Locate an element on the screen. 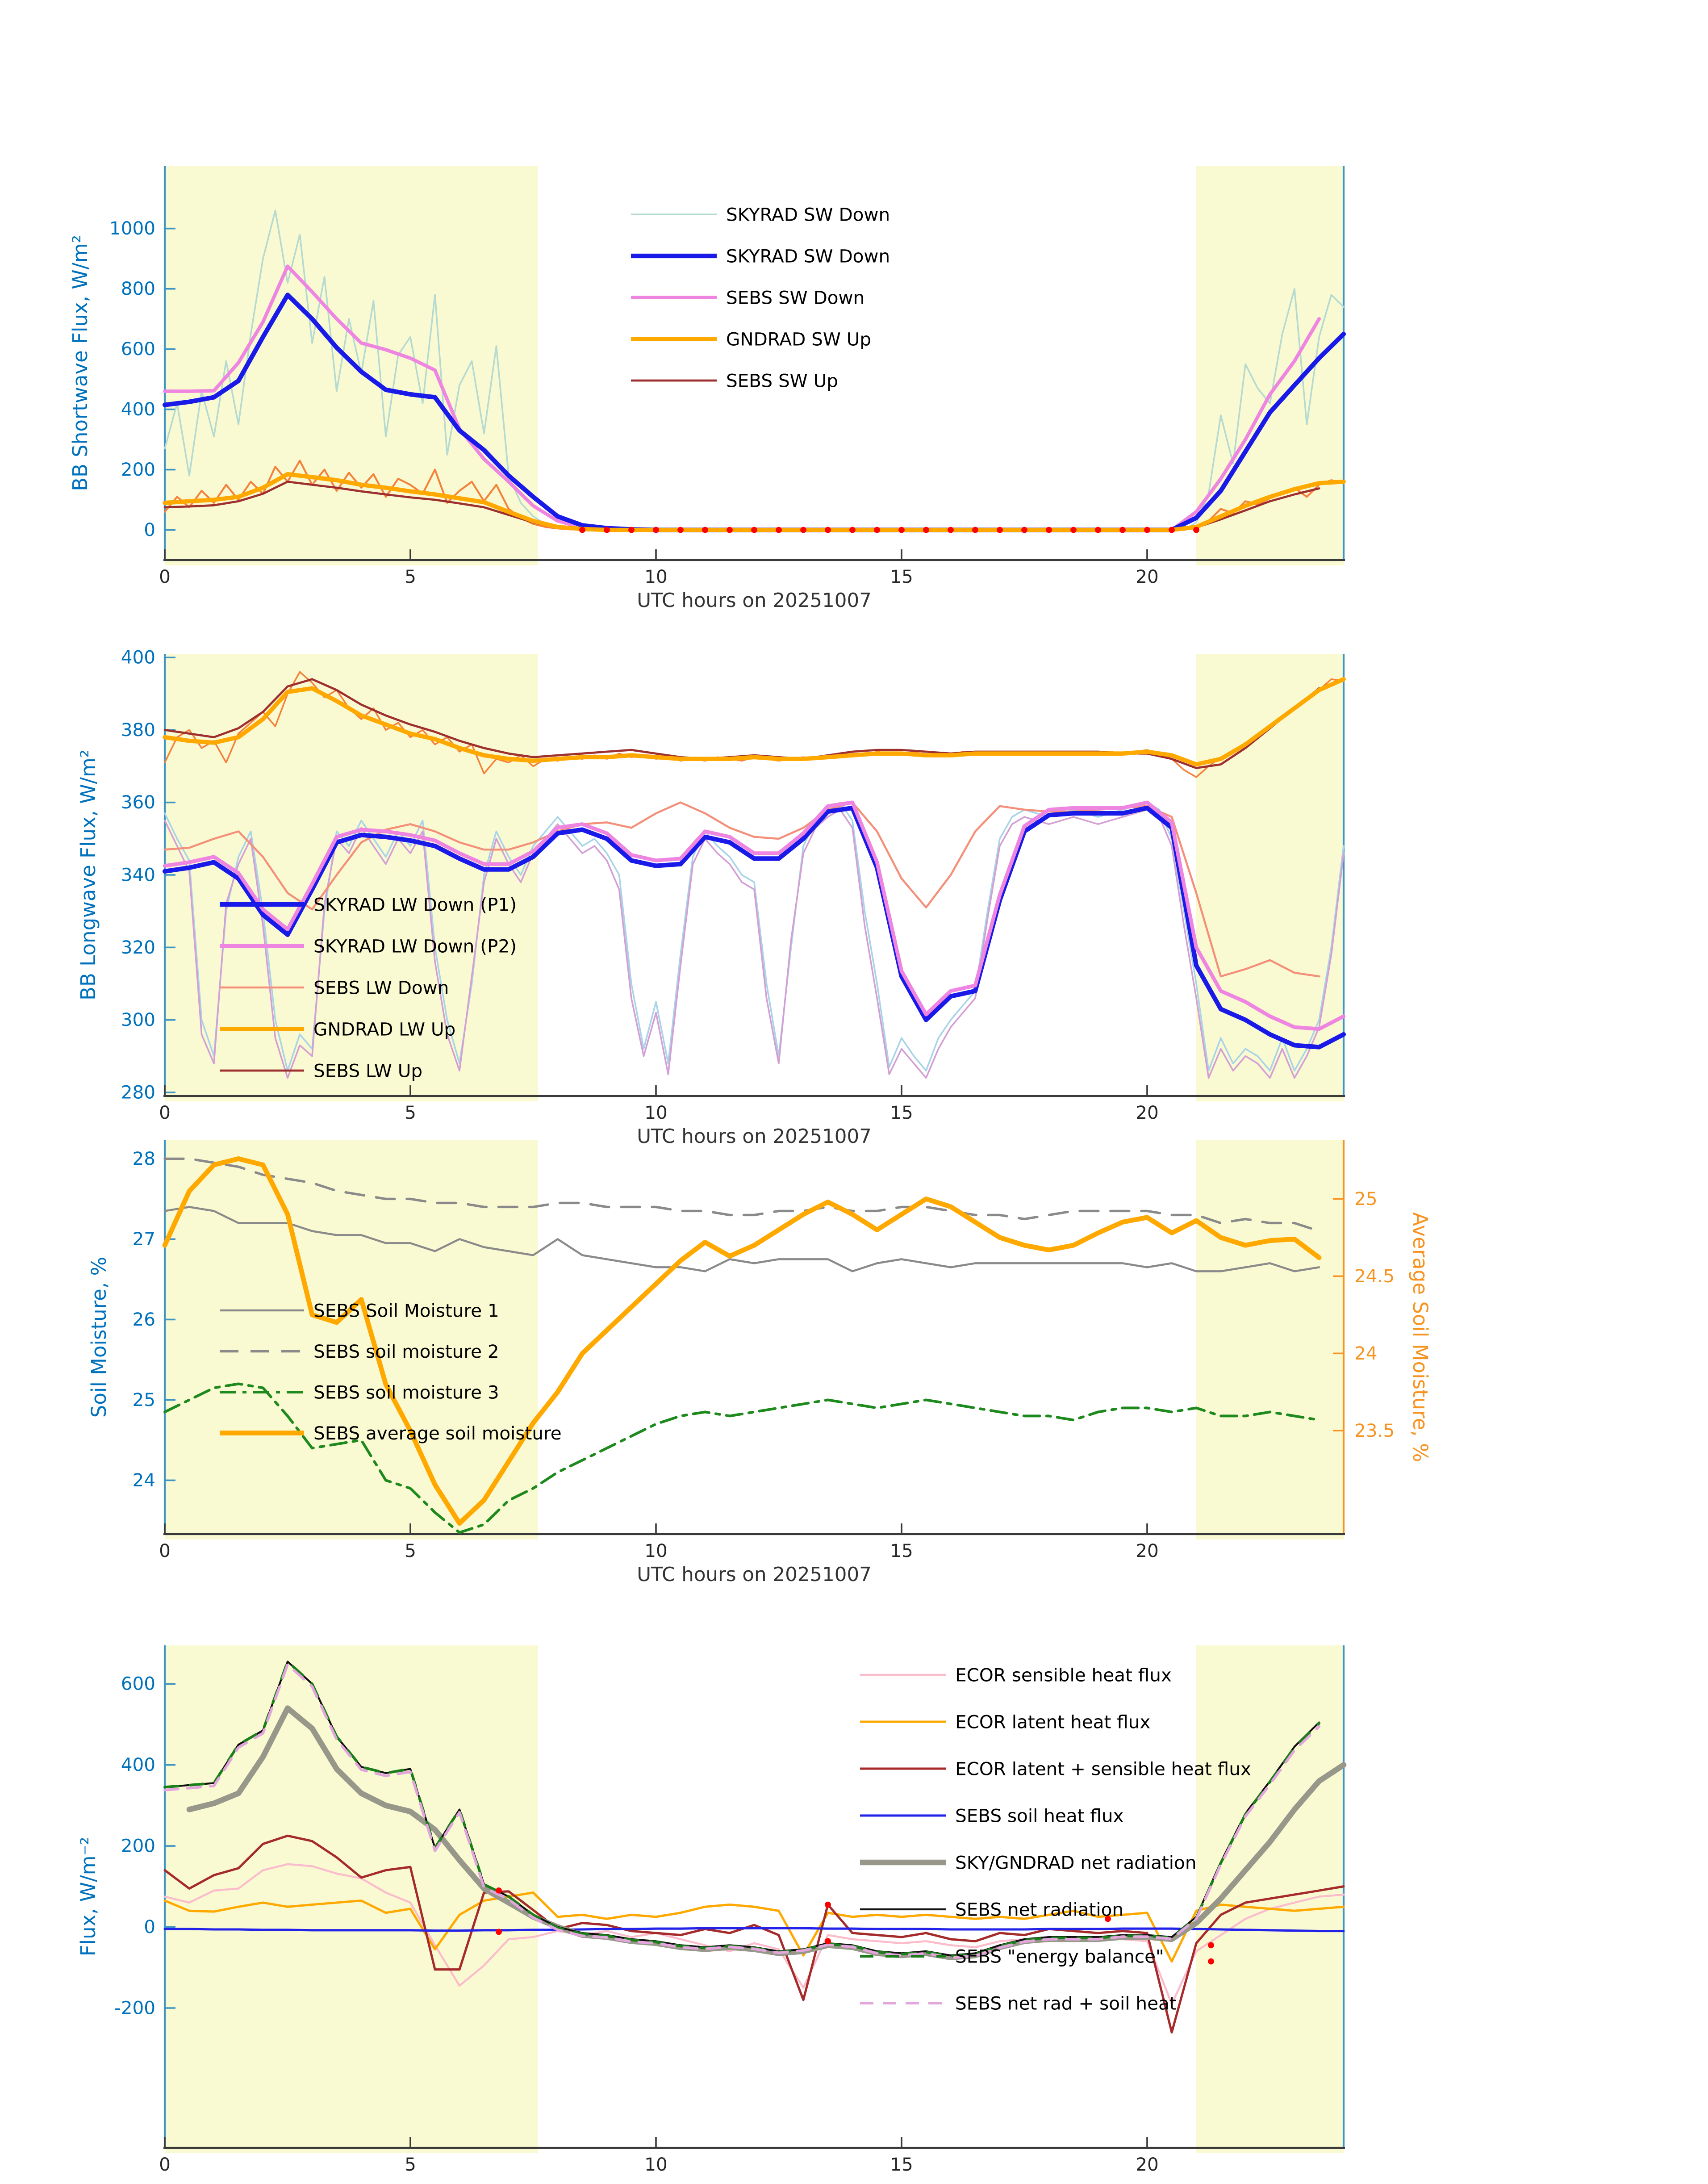 The height and width of the screenshot is (2184, 1708). svg-text: 24.5 is located at coordinates (1374, 1276).